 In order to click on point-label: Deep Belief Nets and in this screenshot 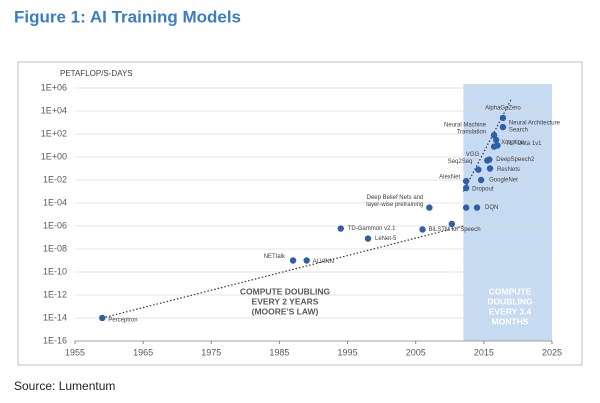, I will do `click(395, 198)`.